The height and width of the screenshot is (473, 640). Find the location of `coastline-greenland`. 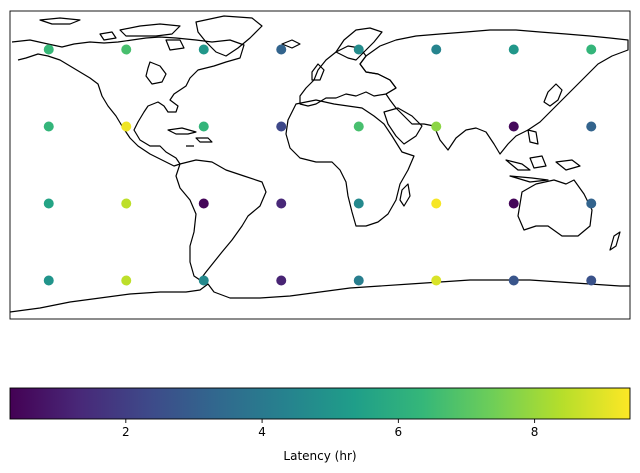

coastline-greenland is located at coordinates (229, 36).